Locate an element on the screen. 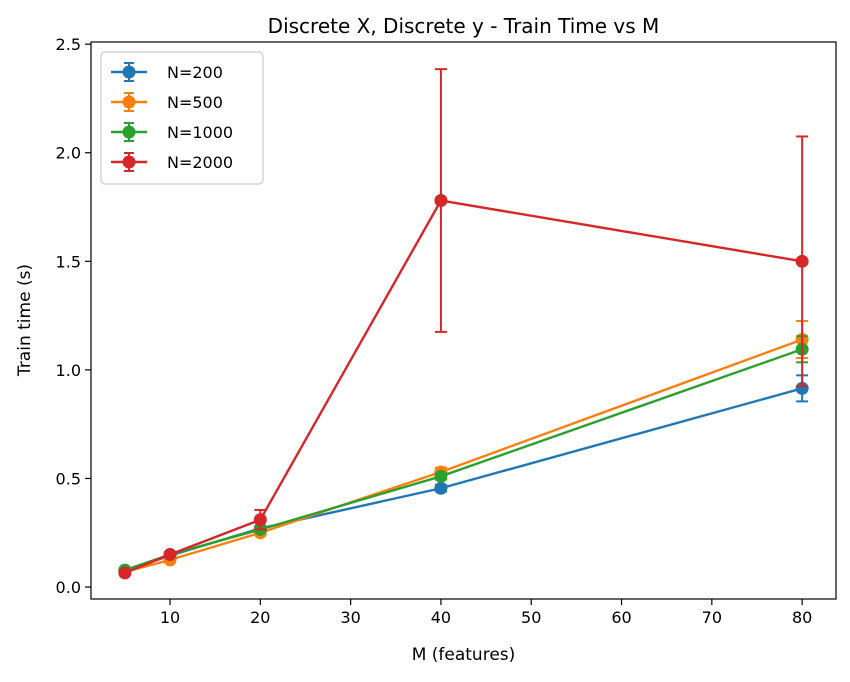  y-axis-label: Train time (s) is located at coordinates (25, 320).